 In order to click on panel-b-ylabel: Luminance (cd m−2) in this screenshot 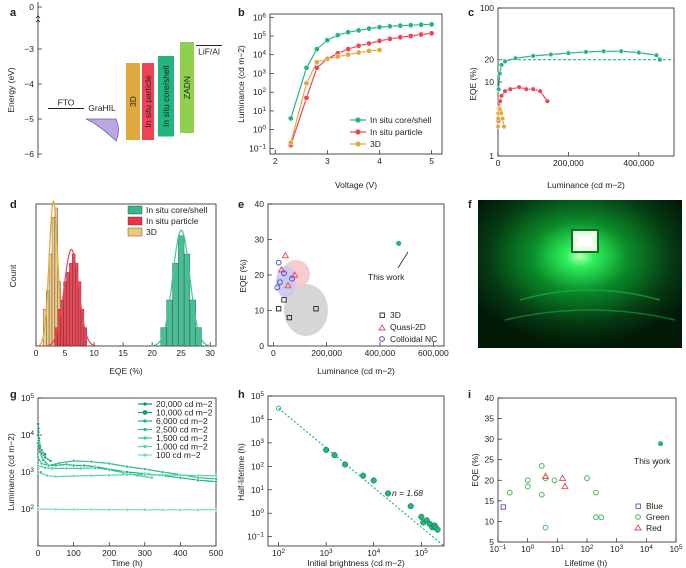, I will do `click(241, 84)`.